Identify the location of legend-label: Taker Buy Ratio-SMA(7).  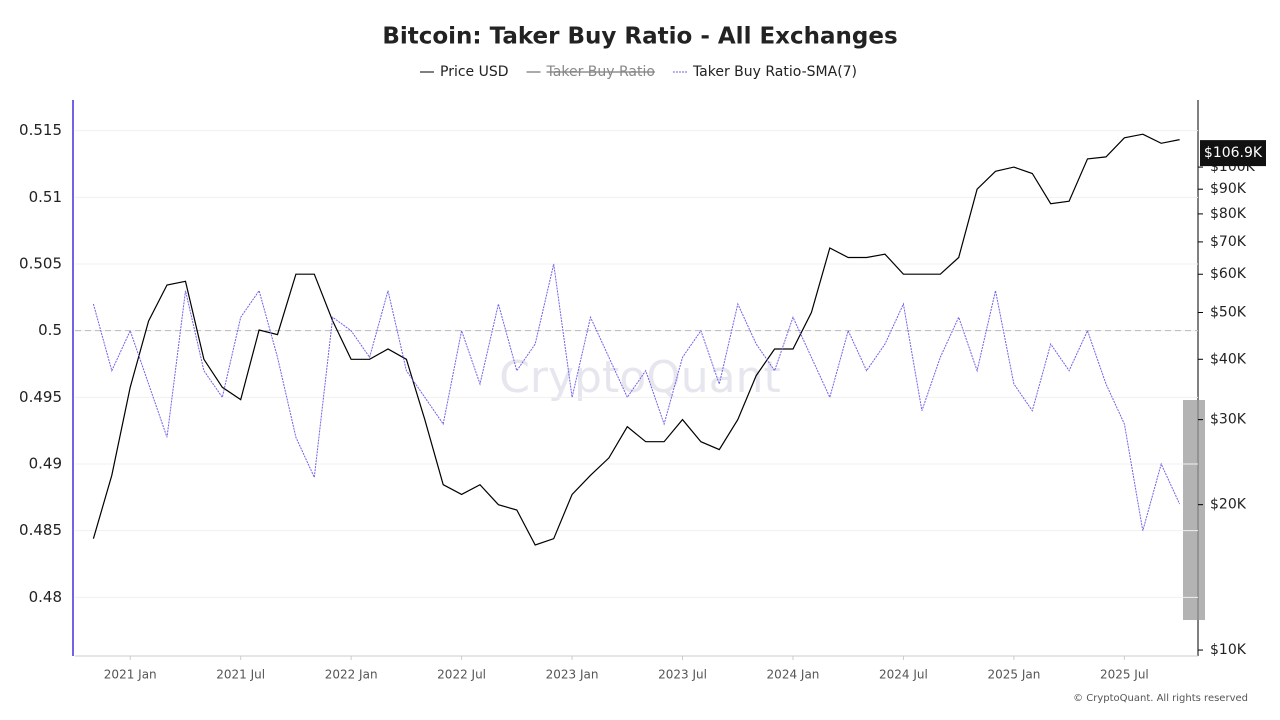
(774, 72).